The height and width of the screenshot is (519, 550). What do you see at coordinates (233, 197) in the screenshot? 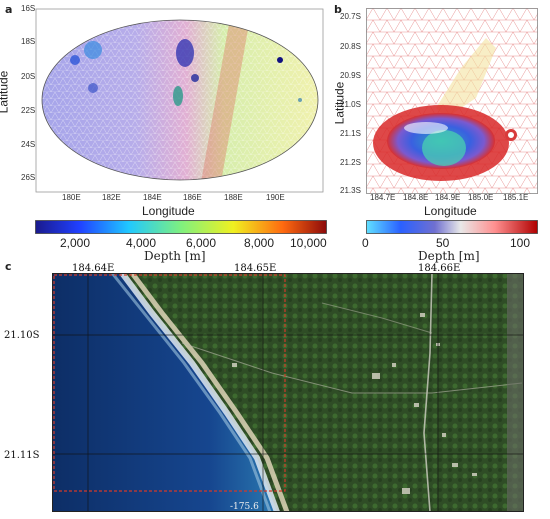
I see `panel-a-xtick: 188E` at bounding box center [233, 197].